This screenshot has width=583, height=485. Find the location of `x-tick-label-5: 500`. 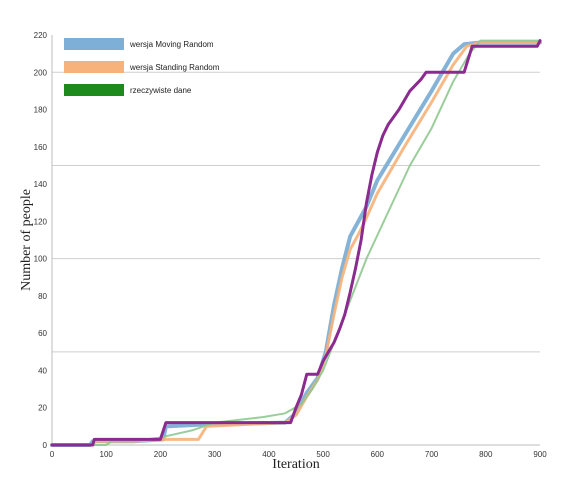

x-tick-label-5: 500 is located at coordinates (323, 454).